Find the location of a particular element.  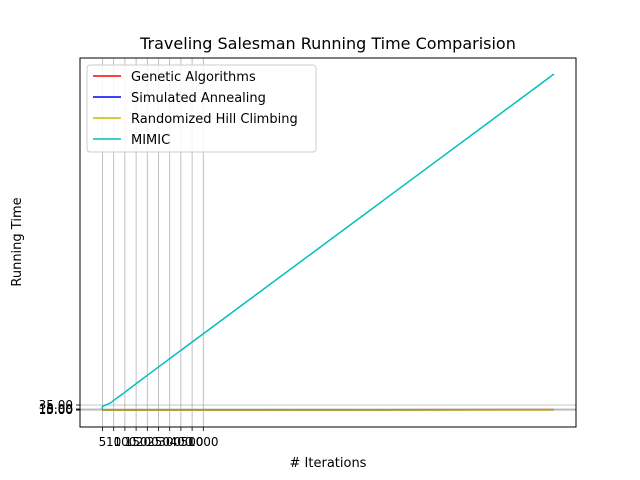

y-tick-label: 0.00 is located at coordinates (59, 410).